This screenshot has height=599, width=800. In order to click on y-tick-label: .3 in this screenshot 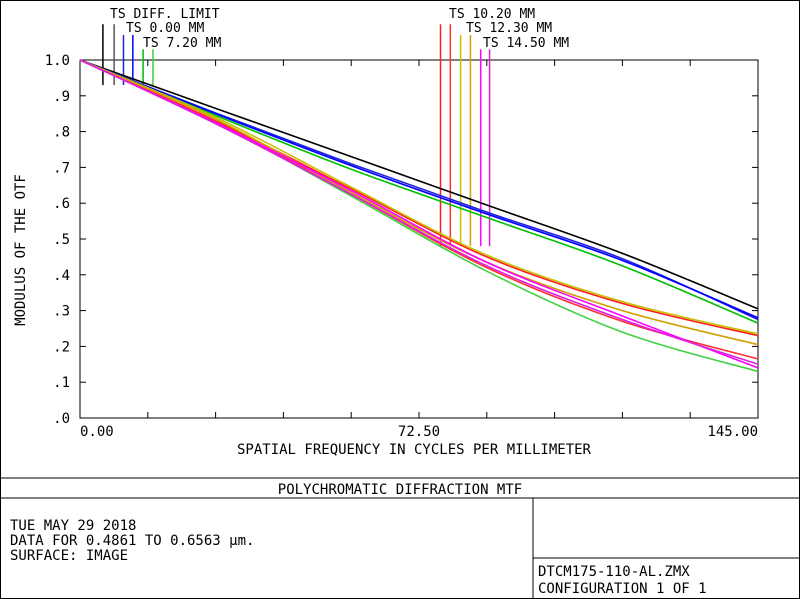, I will do `click(61, 312)`.